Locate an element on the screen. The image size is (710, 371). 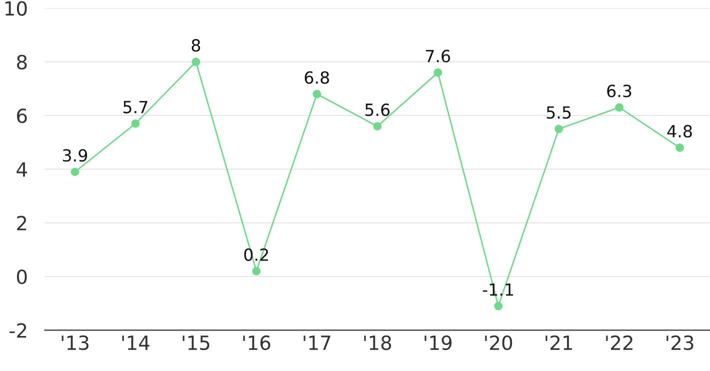
y-tick-label: 8 is located at coordinates (22, 62).